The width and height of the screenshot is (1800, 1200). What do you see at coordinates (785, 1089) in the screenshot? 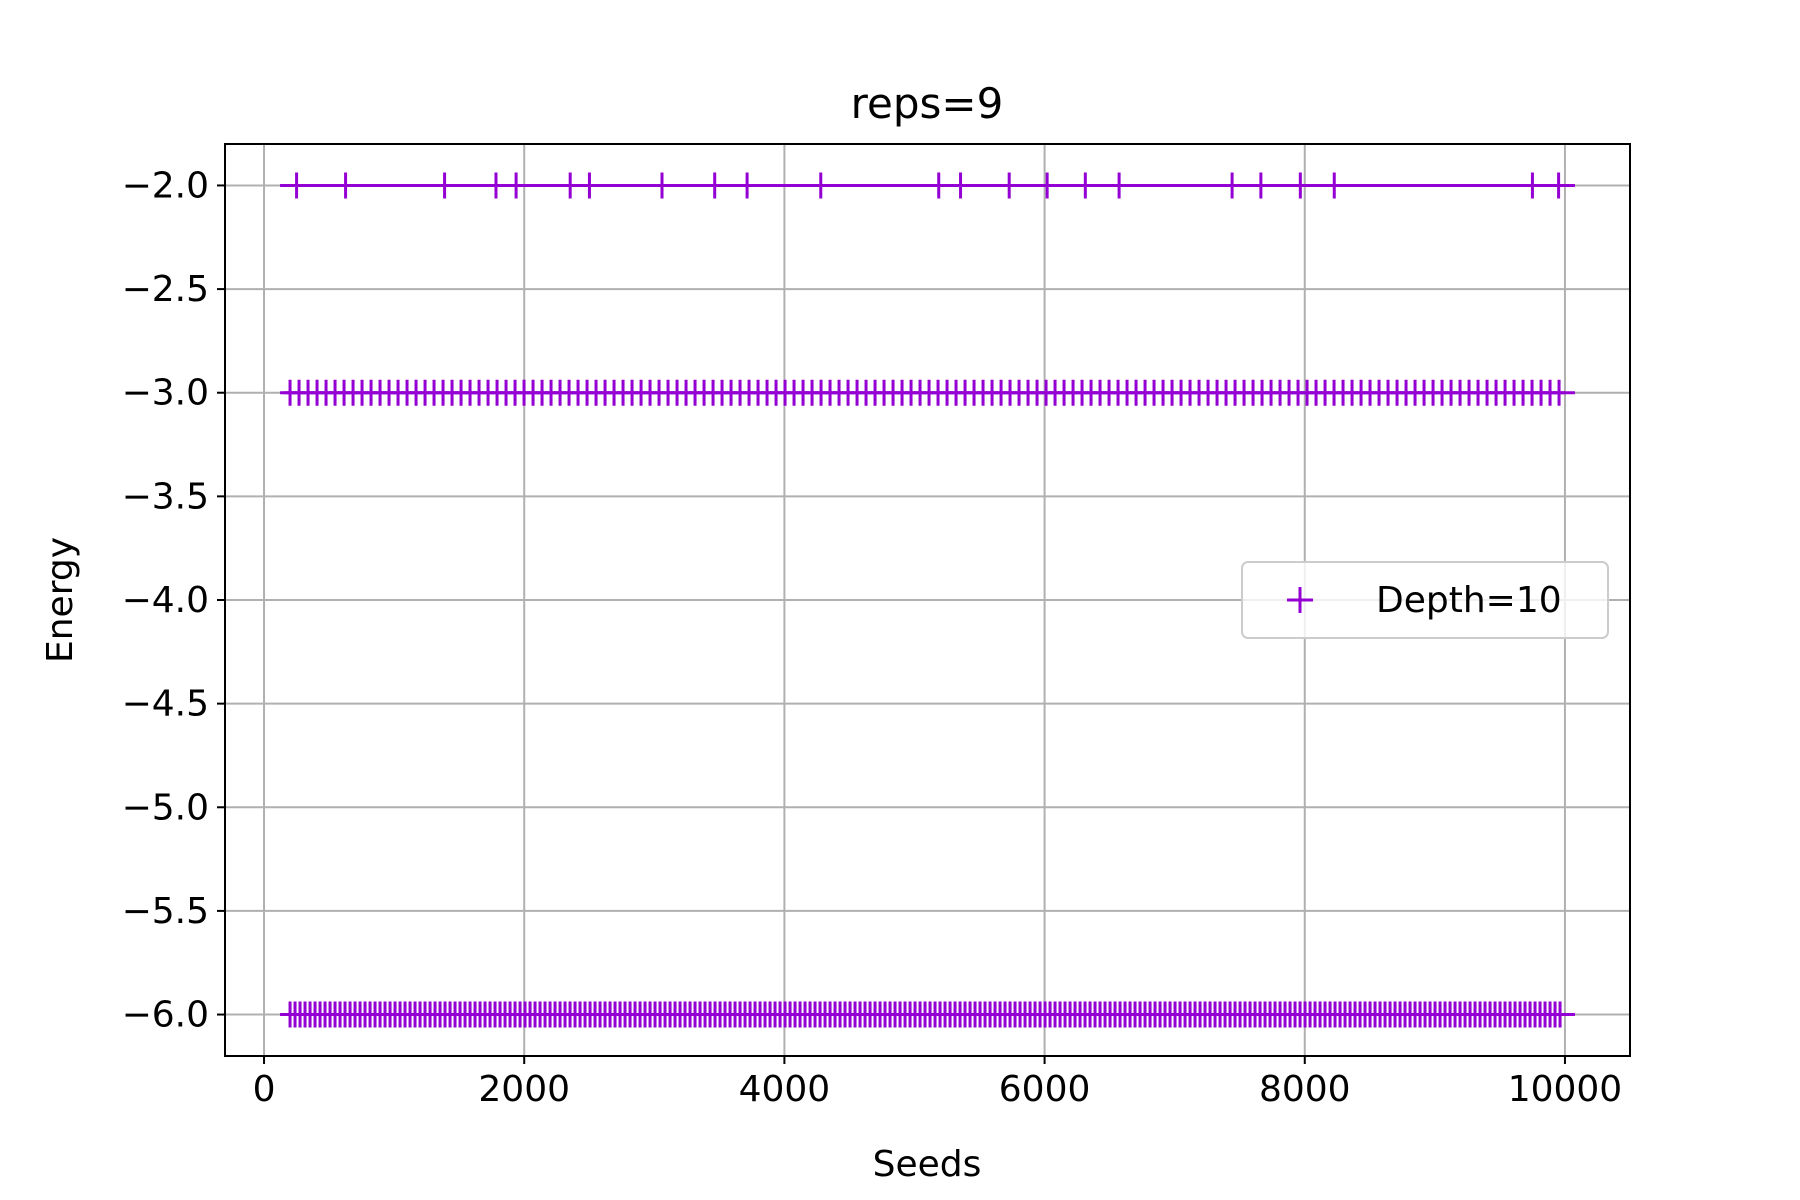
I see `x-tick-label: 4000` at bounding box center [785, 1089].